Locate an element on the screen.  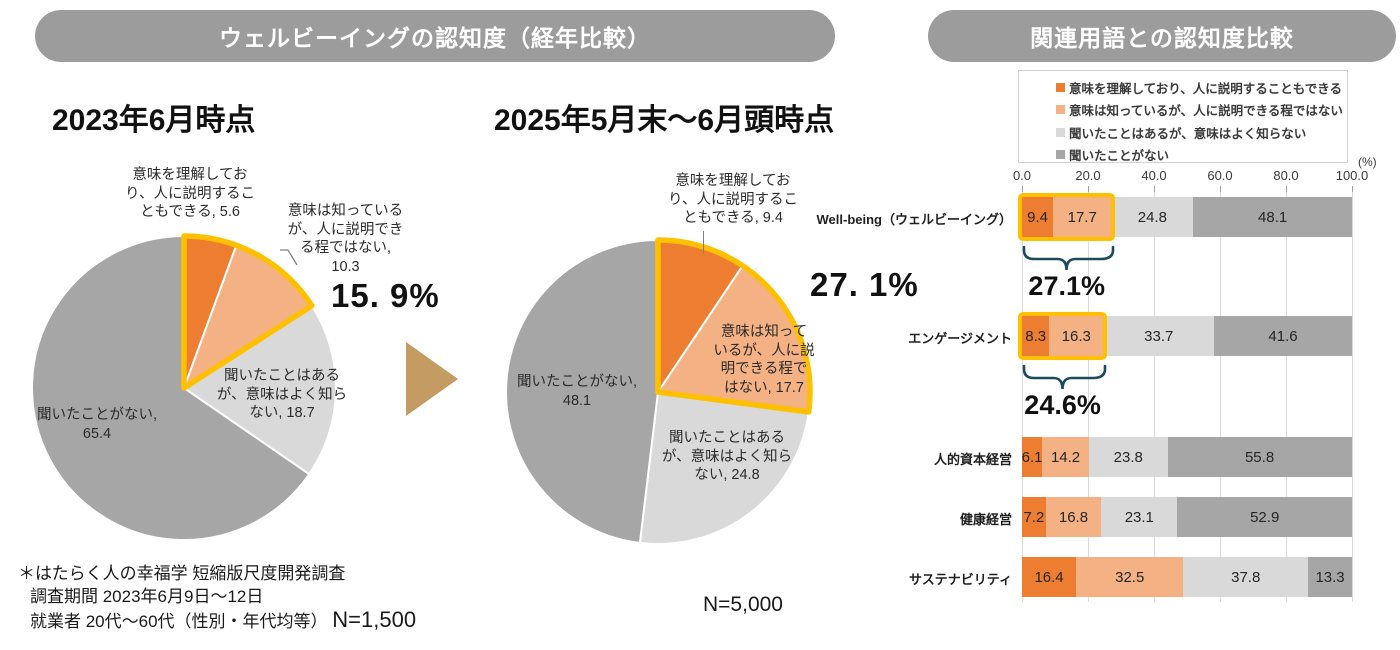
bar-value-label: 33.7 is located at coordinates (1159, 336).